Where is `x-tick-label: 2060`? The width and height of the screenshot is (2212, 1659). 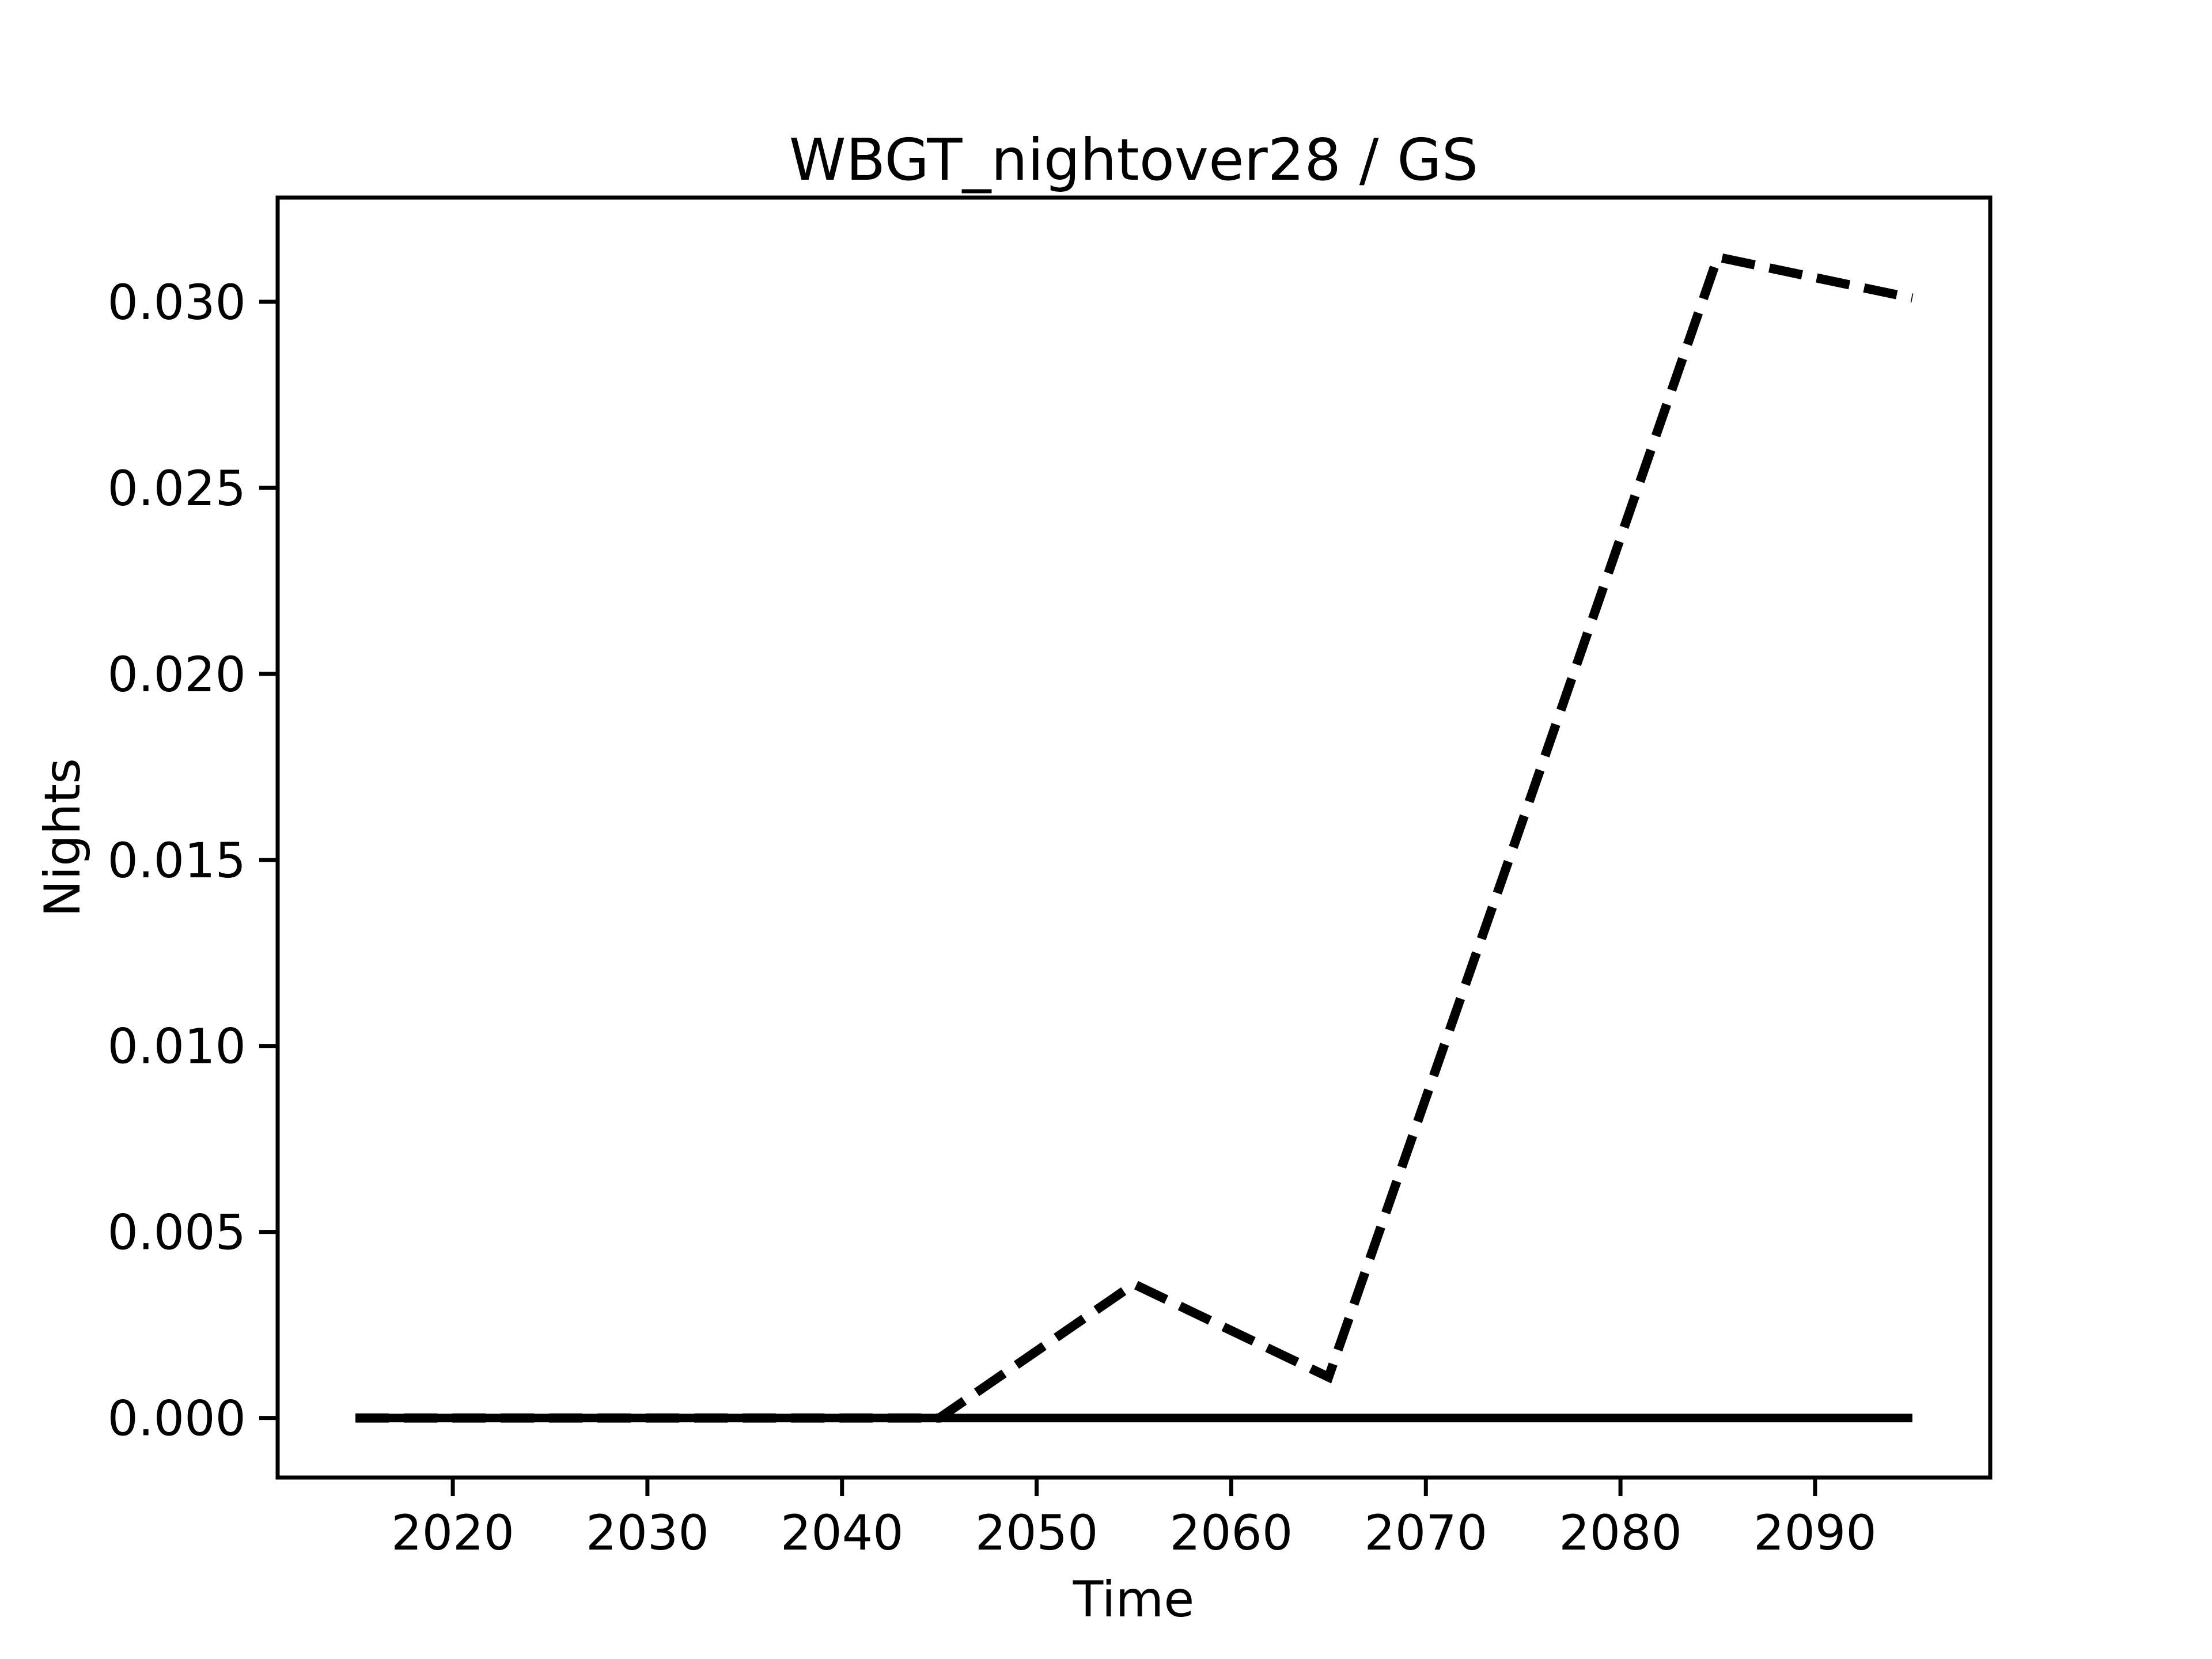 x-tick-label: 2060 is located at coordinates (1231, 1533).